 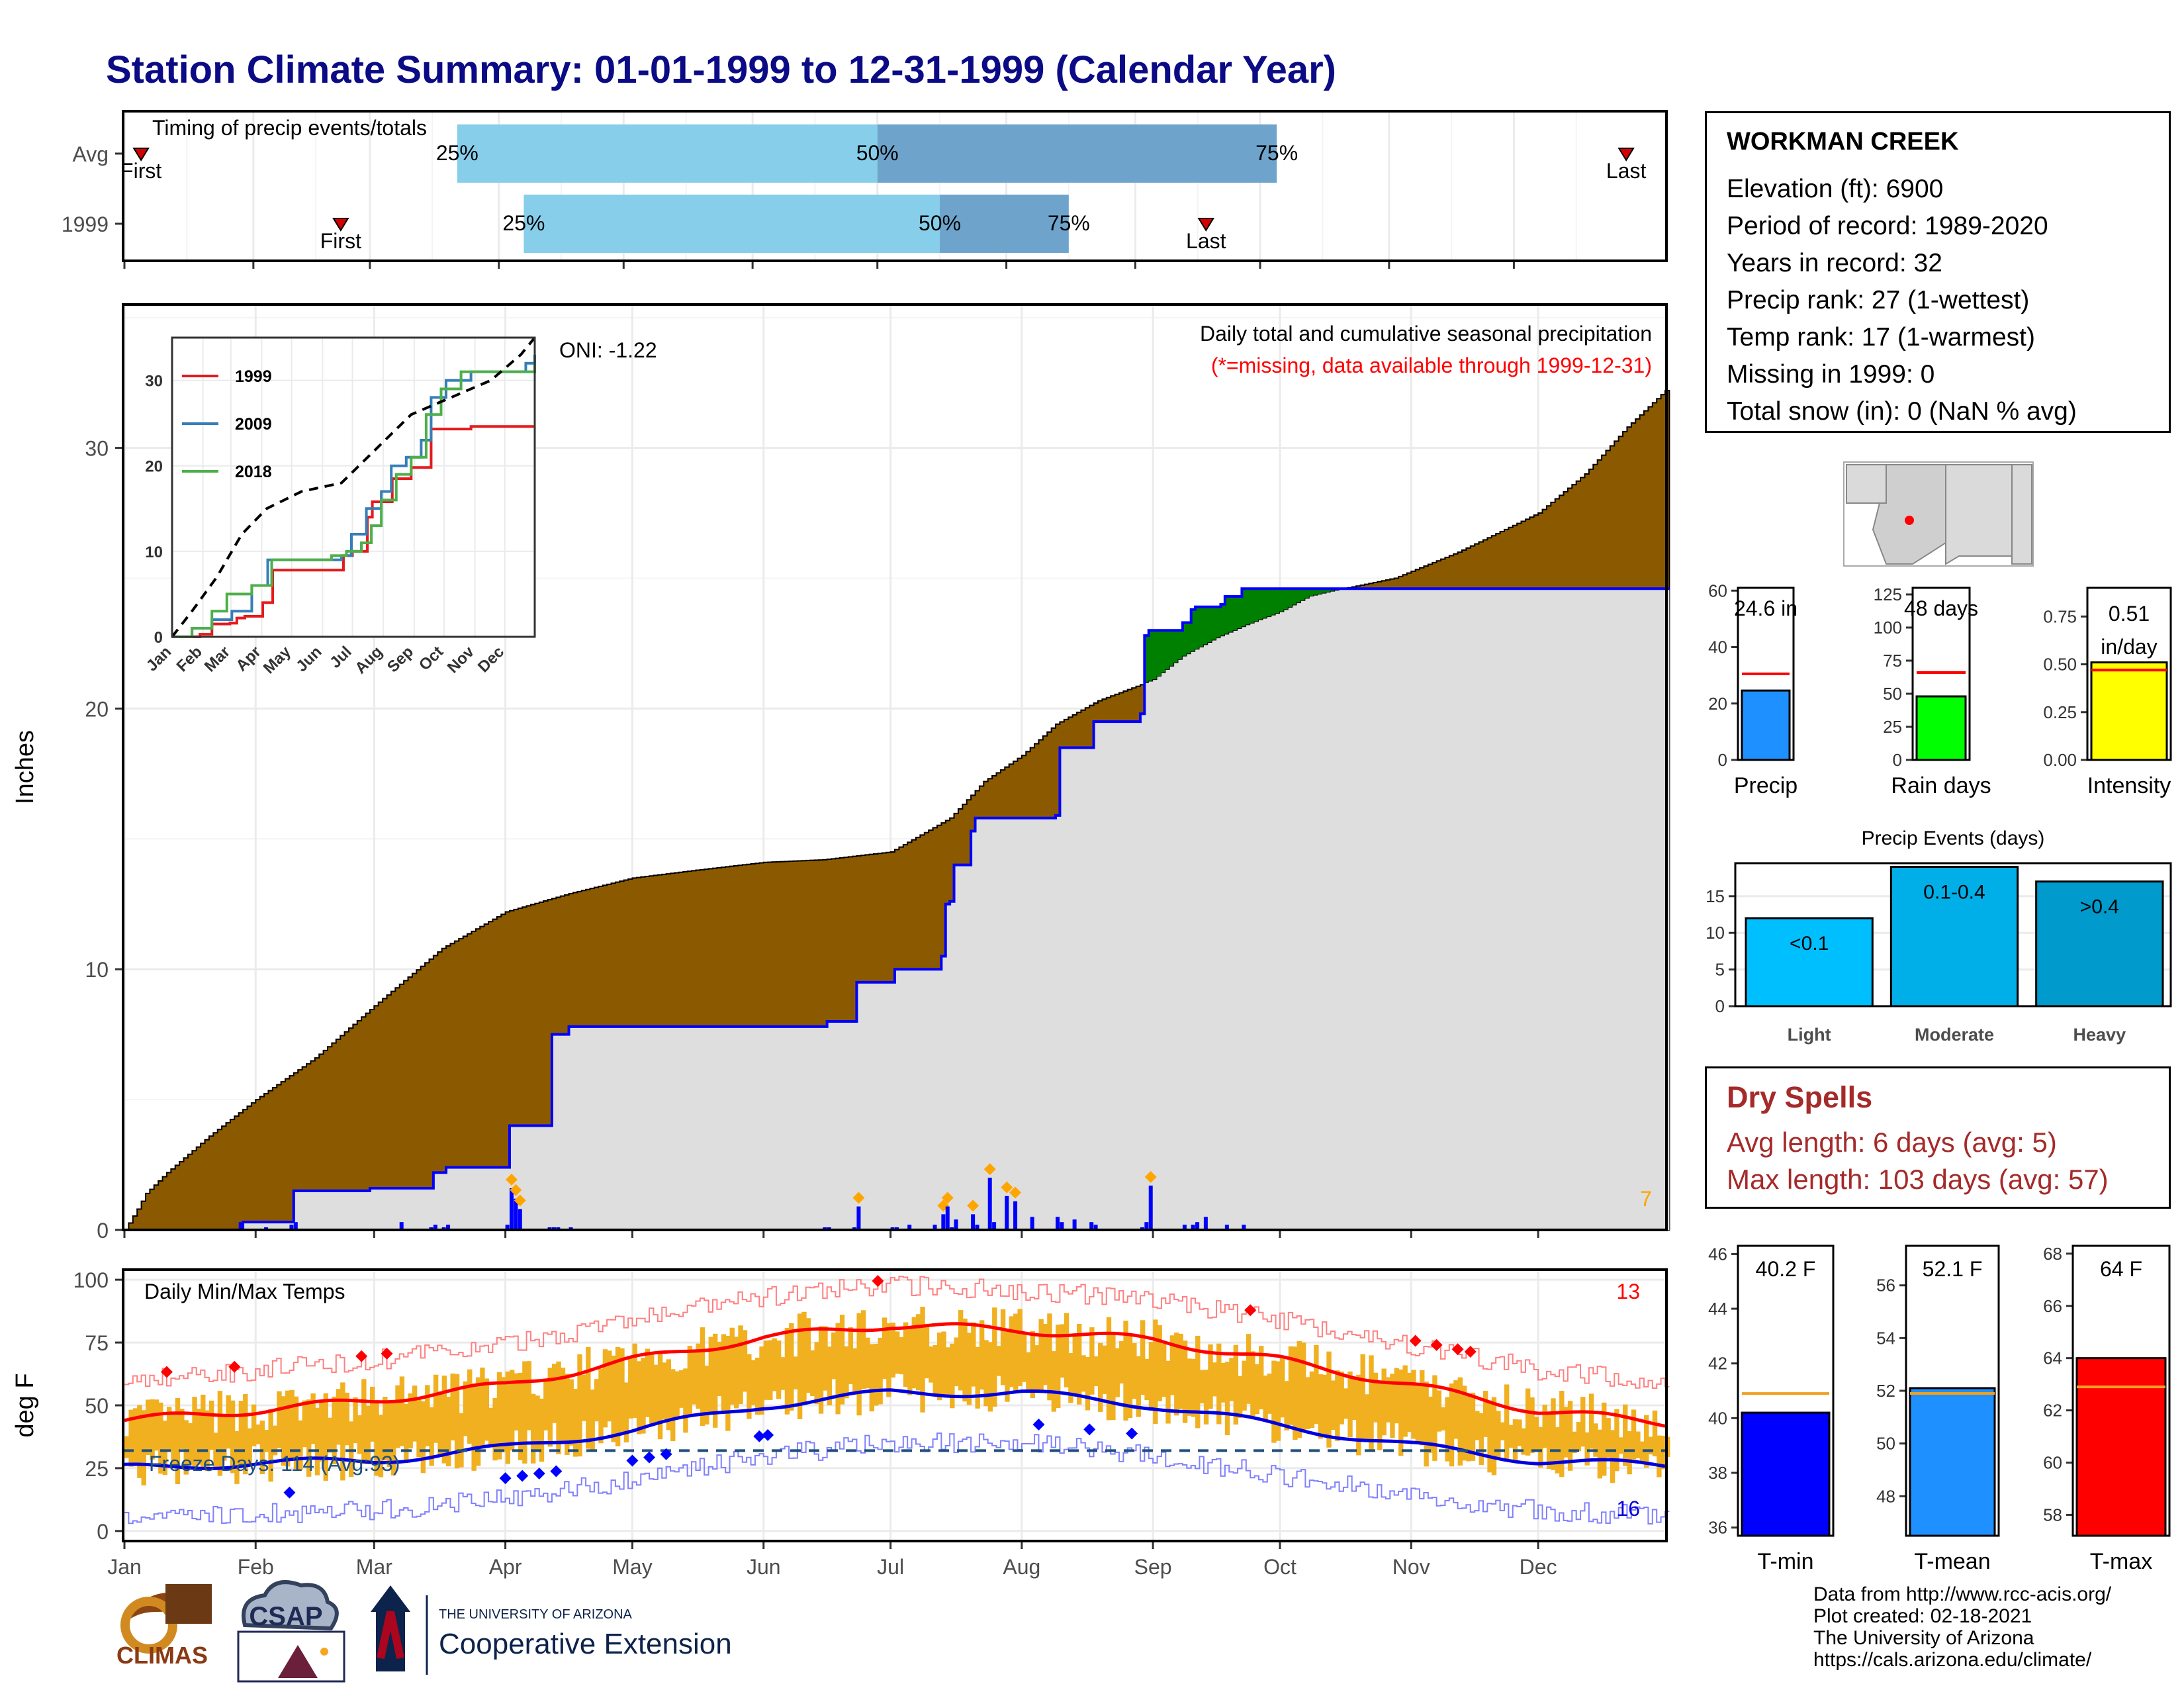 I want to click on mini-y-tick-label: 75, so click(x=1892, y=661).